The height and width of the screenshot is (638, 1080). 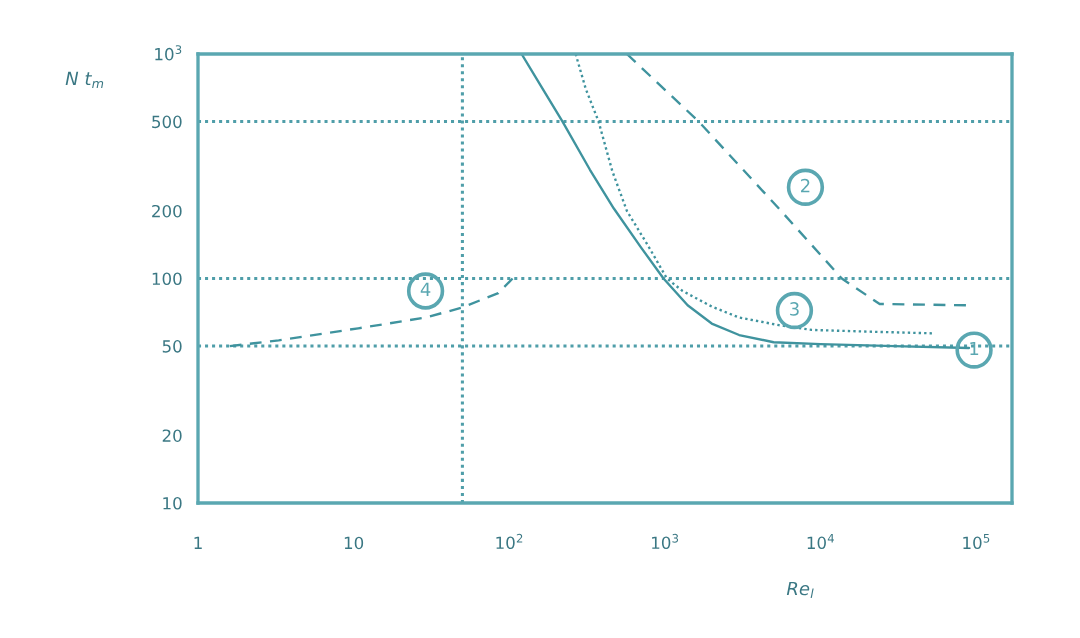 What do you see at coordinates (198, 542) in the screenshot?
I see `x-tick-label: 1` at bounding box center [198, 542].